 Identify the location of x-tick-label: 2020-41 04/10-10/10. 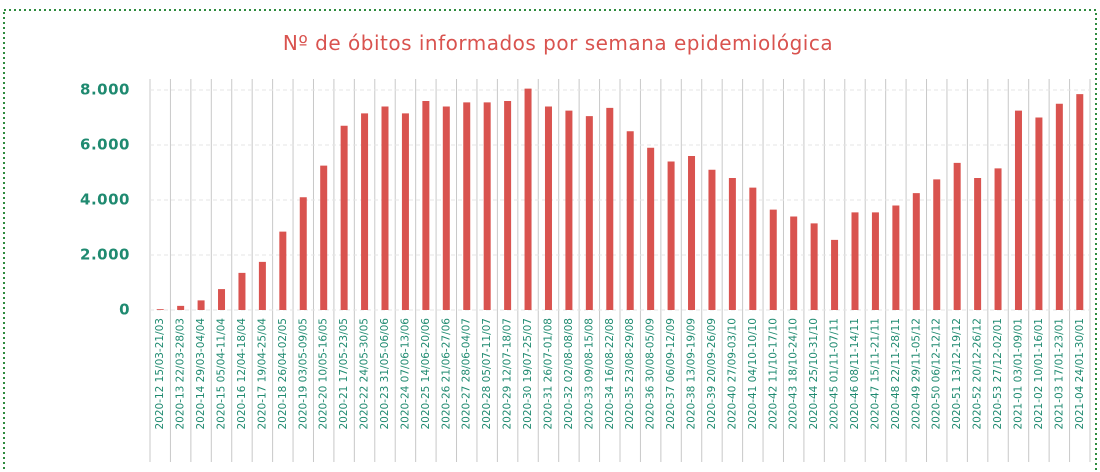
(753, 374).